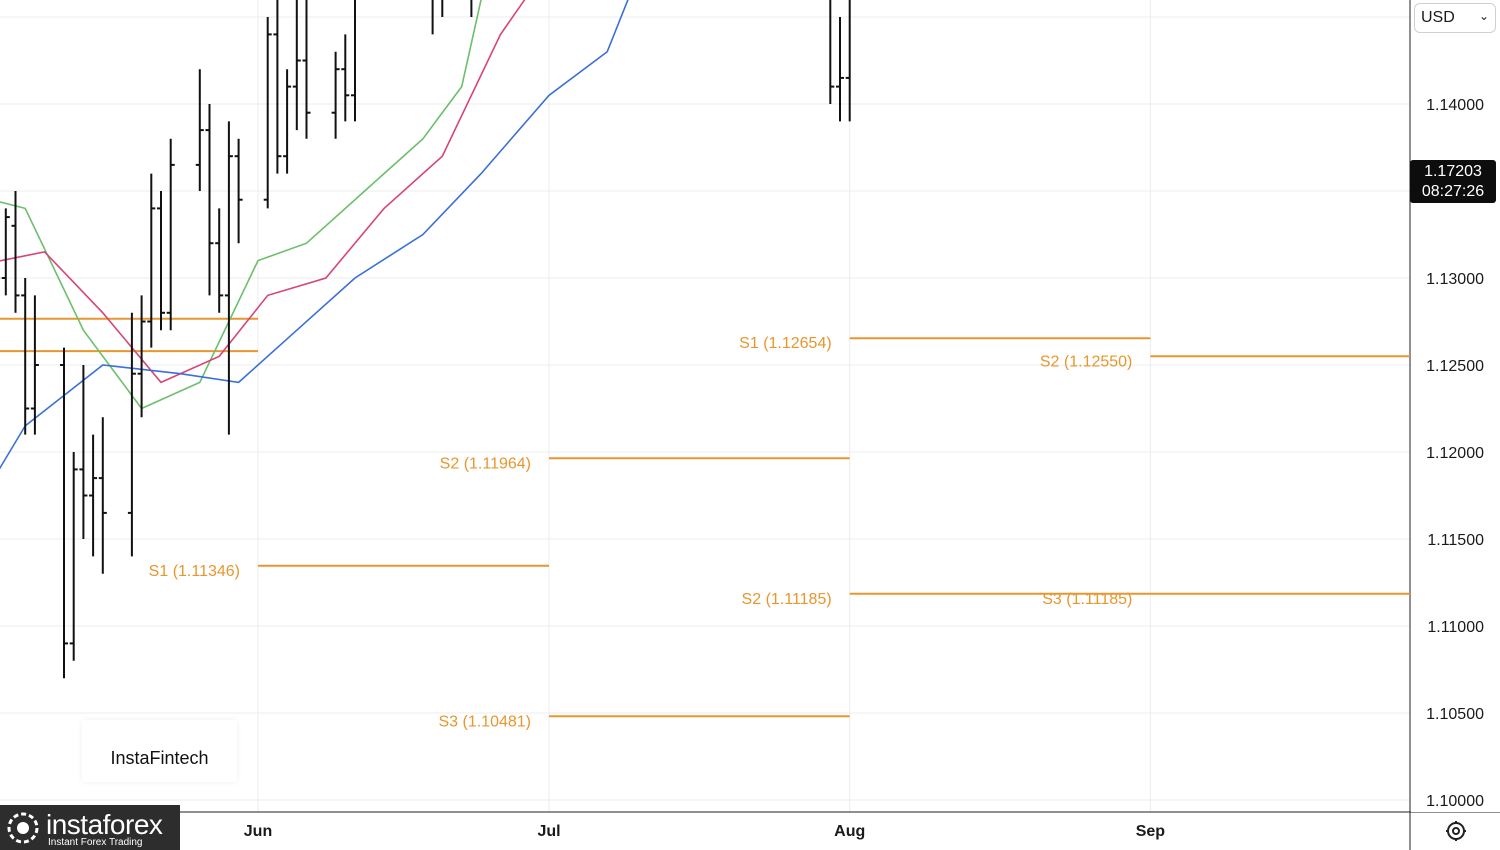  What do you see at coordinates (1455, 366) in the screenshot?
I see `y-tick-label: 1.12500` at bounding box center [1455, 366].